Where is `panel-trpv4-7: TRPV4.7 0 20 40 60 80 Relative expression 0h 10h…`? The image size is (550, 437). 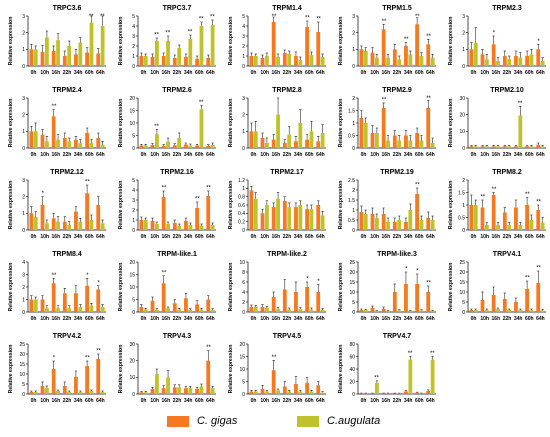 panel-trpv4-7: TRPV4.7 0 20 40 60 80 Relative expression 0h 10h… is located at coordinates (387, 368).